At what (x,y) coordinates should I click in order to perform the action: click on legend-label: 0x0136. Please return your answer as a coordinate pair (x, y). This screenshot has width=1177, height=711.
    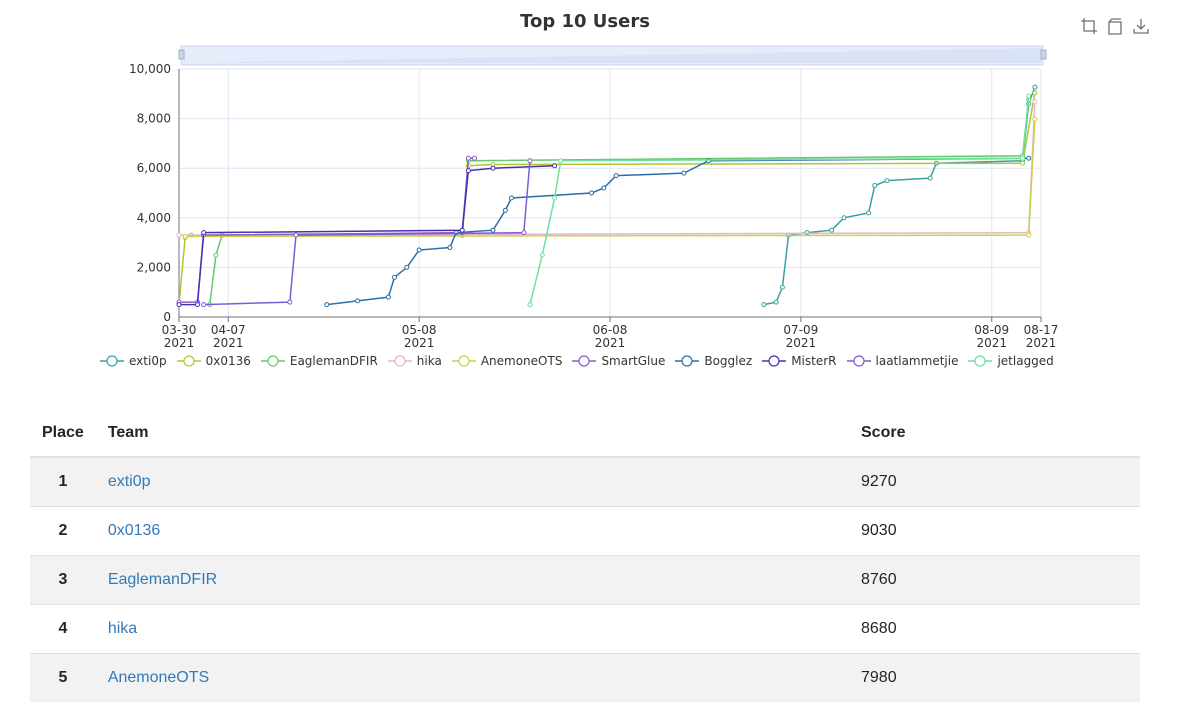
    Looking at the image, I should click on (228, 361).